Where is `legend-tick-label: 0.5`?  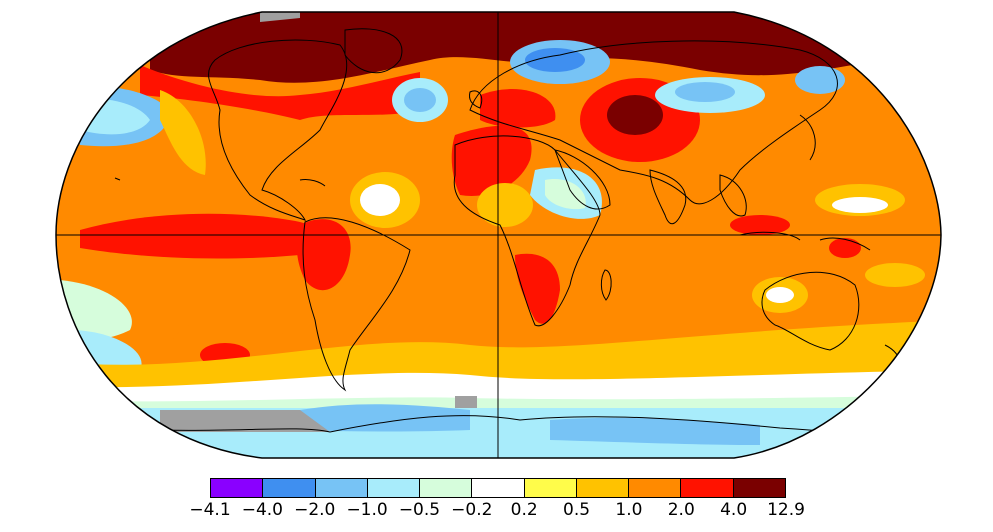
legend-tick-label: 0.5 is located at coordinates (577, 510).